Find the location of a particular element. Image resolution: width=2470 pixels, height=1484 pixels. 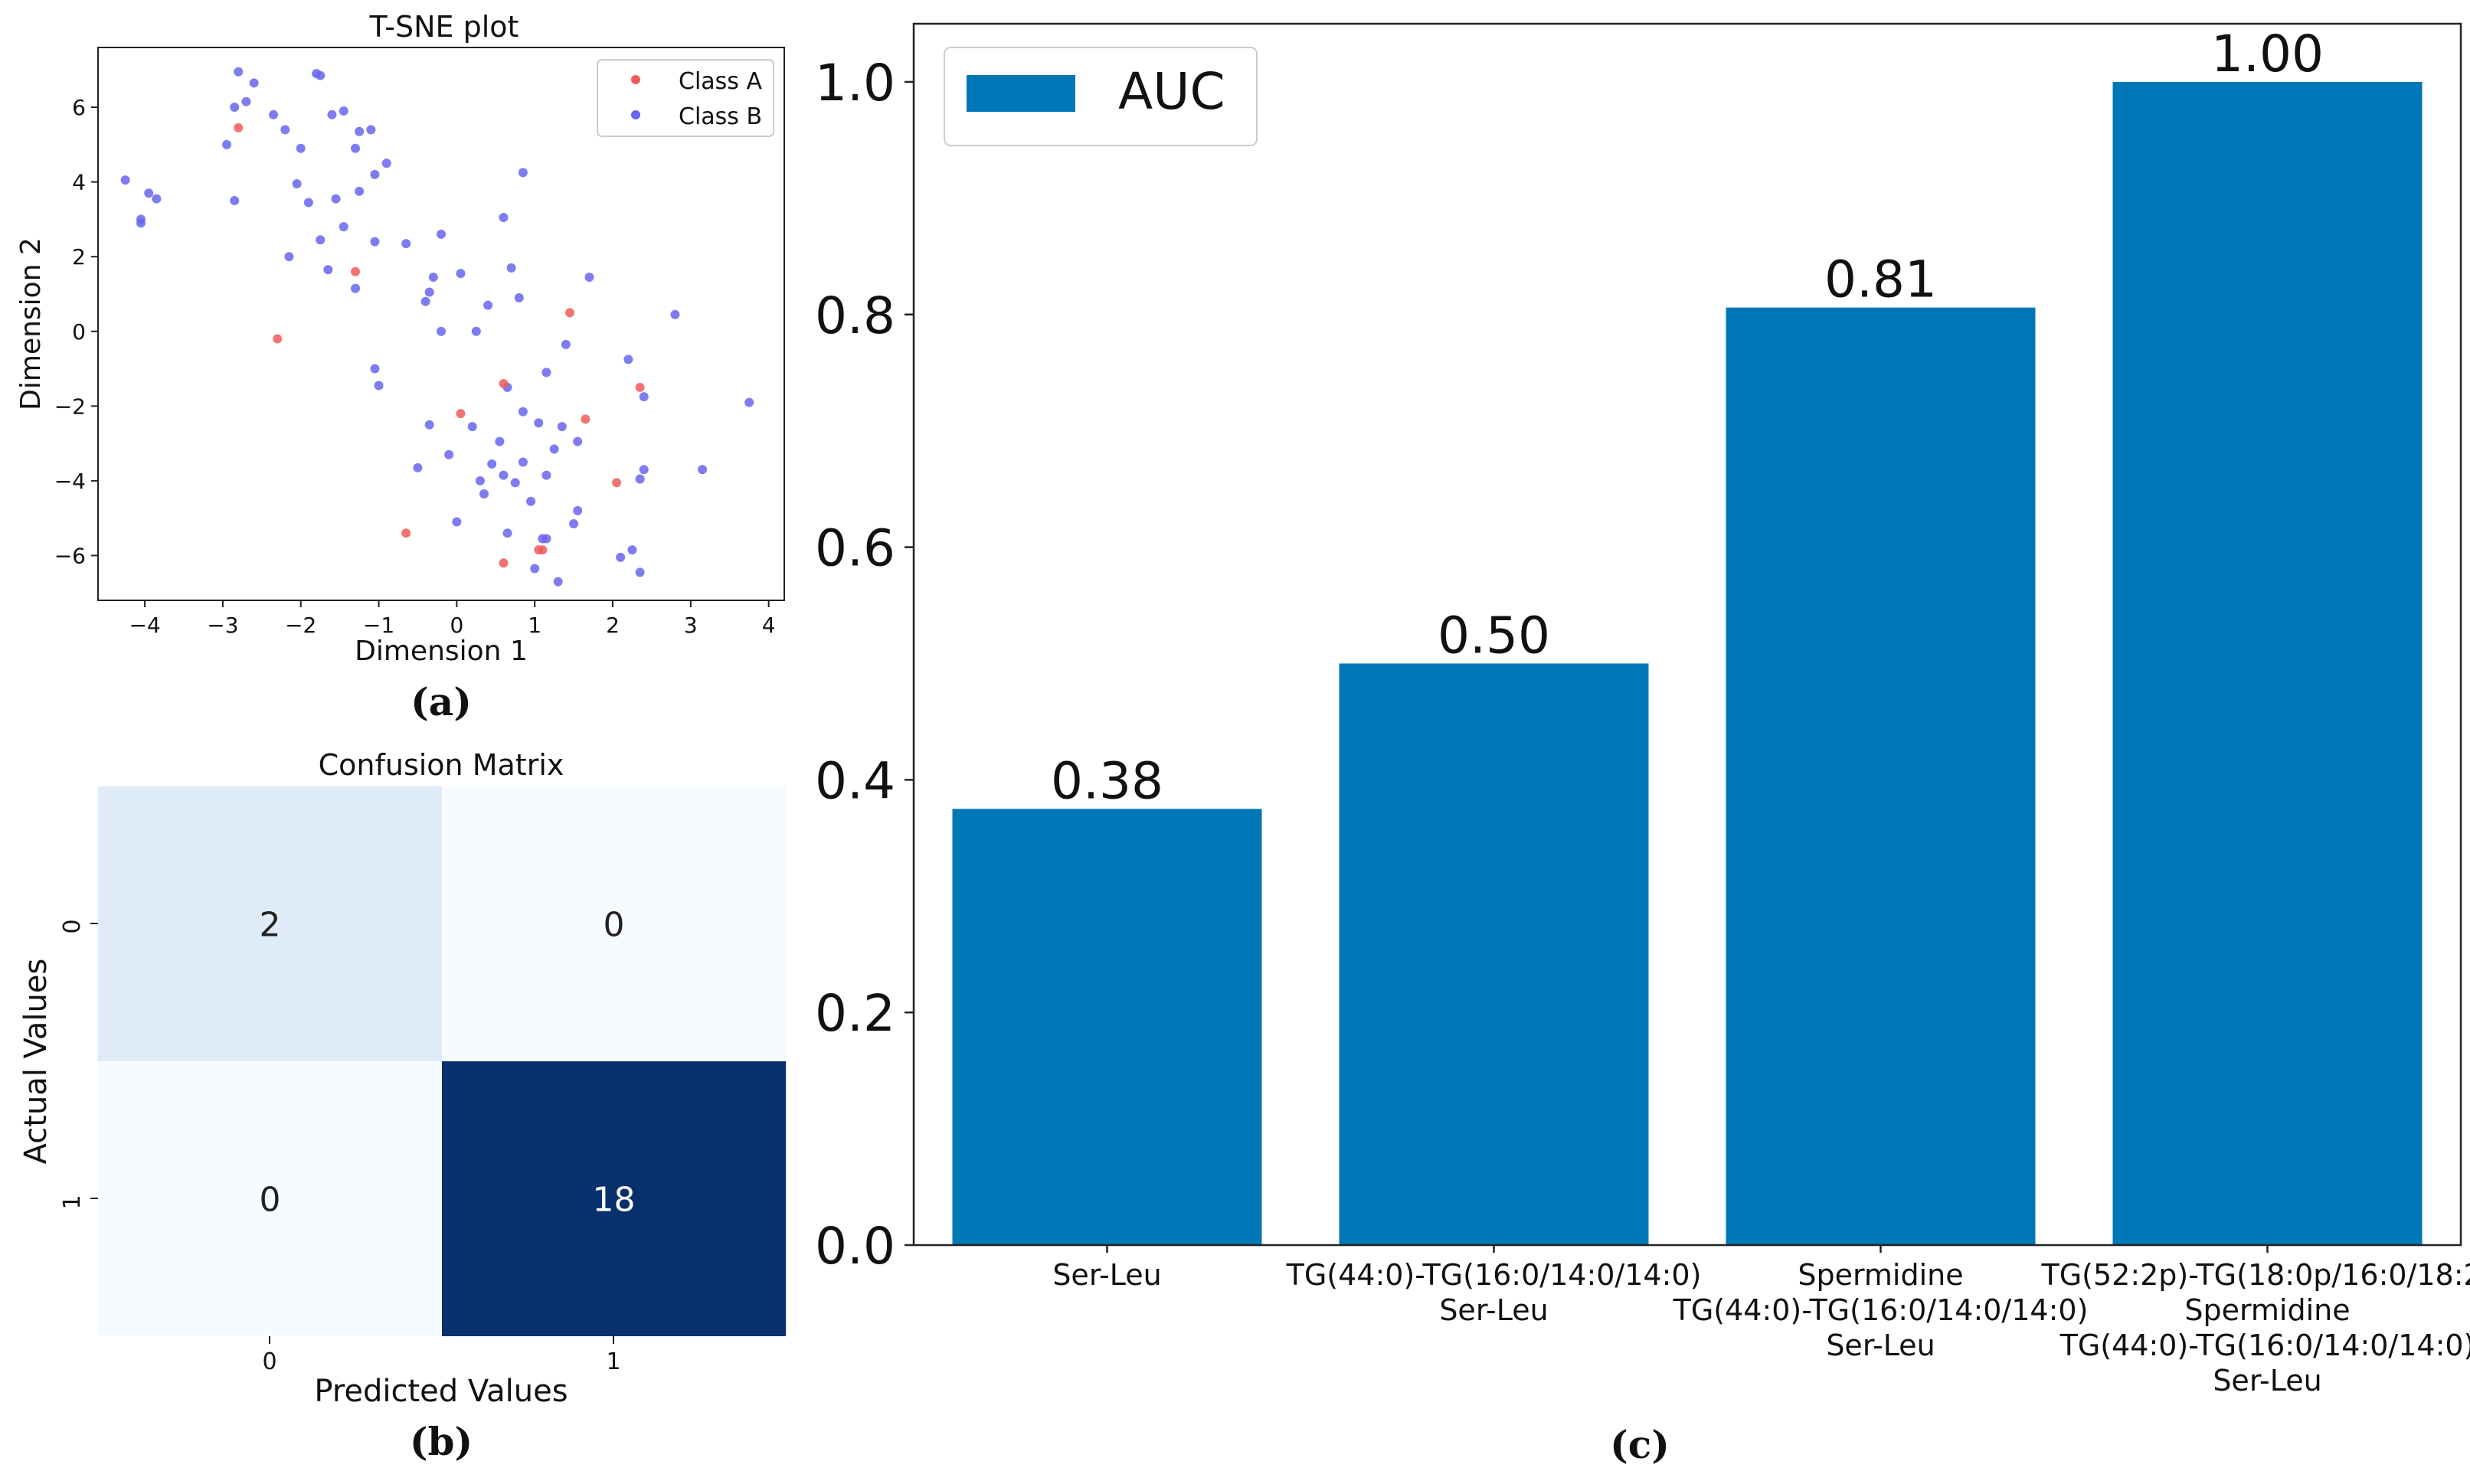

tsne-x-tick-label: 2 is located at coordinates (613, 625).